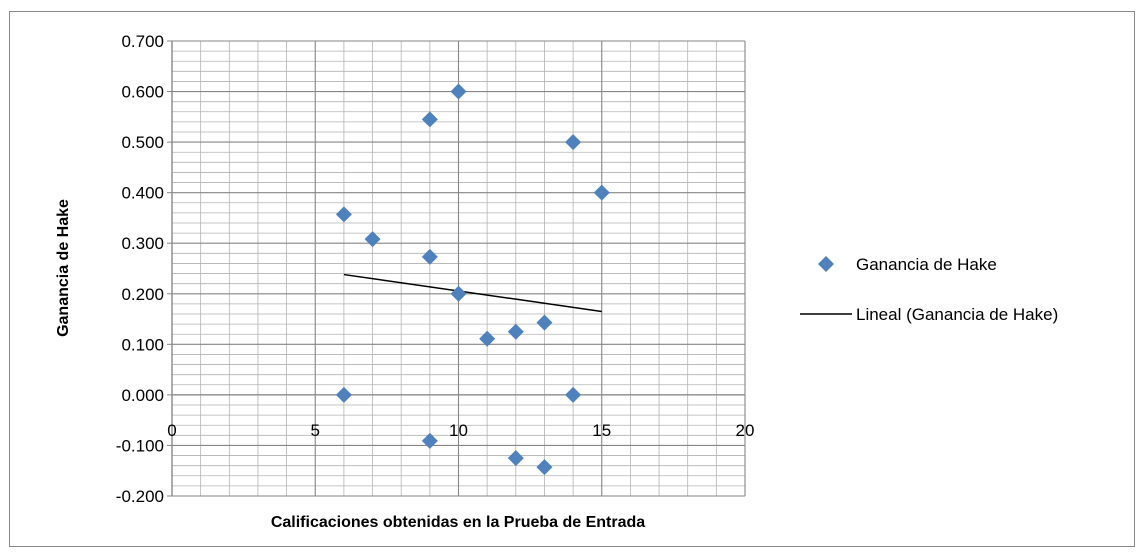 The image size is (1145, 558). Describe the element at coordinates (458, 430) in the screenshot. I see `x-tick-label: 10` at that location.